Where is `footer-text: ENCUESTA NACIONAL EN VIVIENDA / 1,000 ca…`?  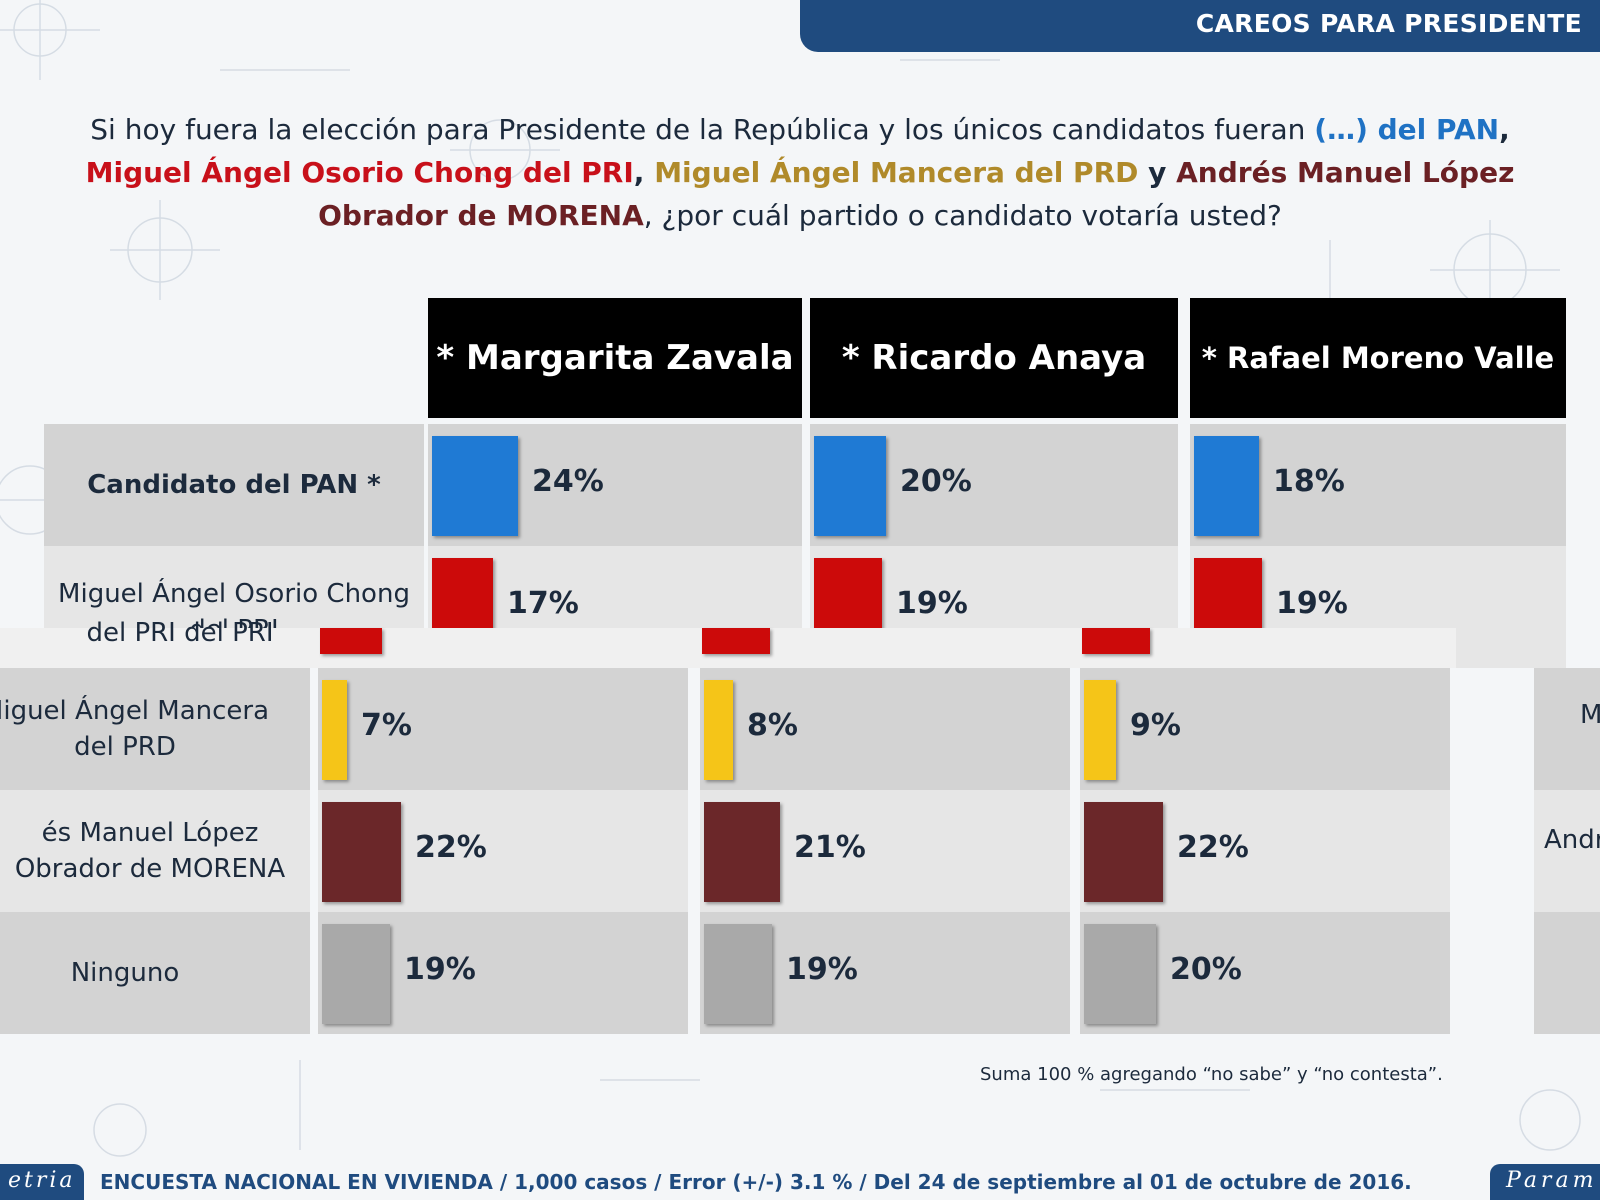
footer-text: ENCUESTA NACIONAL EN VIVIENDA / 1,000 ca… is located at coordinates (756, 1182).